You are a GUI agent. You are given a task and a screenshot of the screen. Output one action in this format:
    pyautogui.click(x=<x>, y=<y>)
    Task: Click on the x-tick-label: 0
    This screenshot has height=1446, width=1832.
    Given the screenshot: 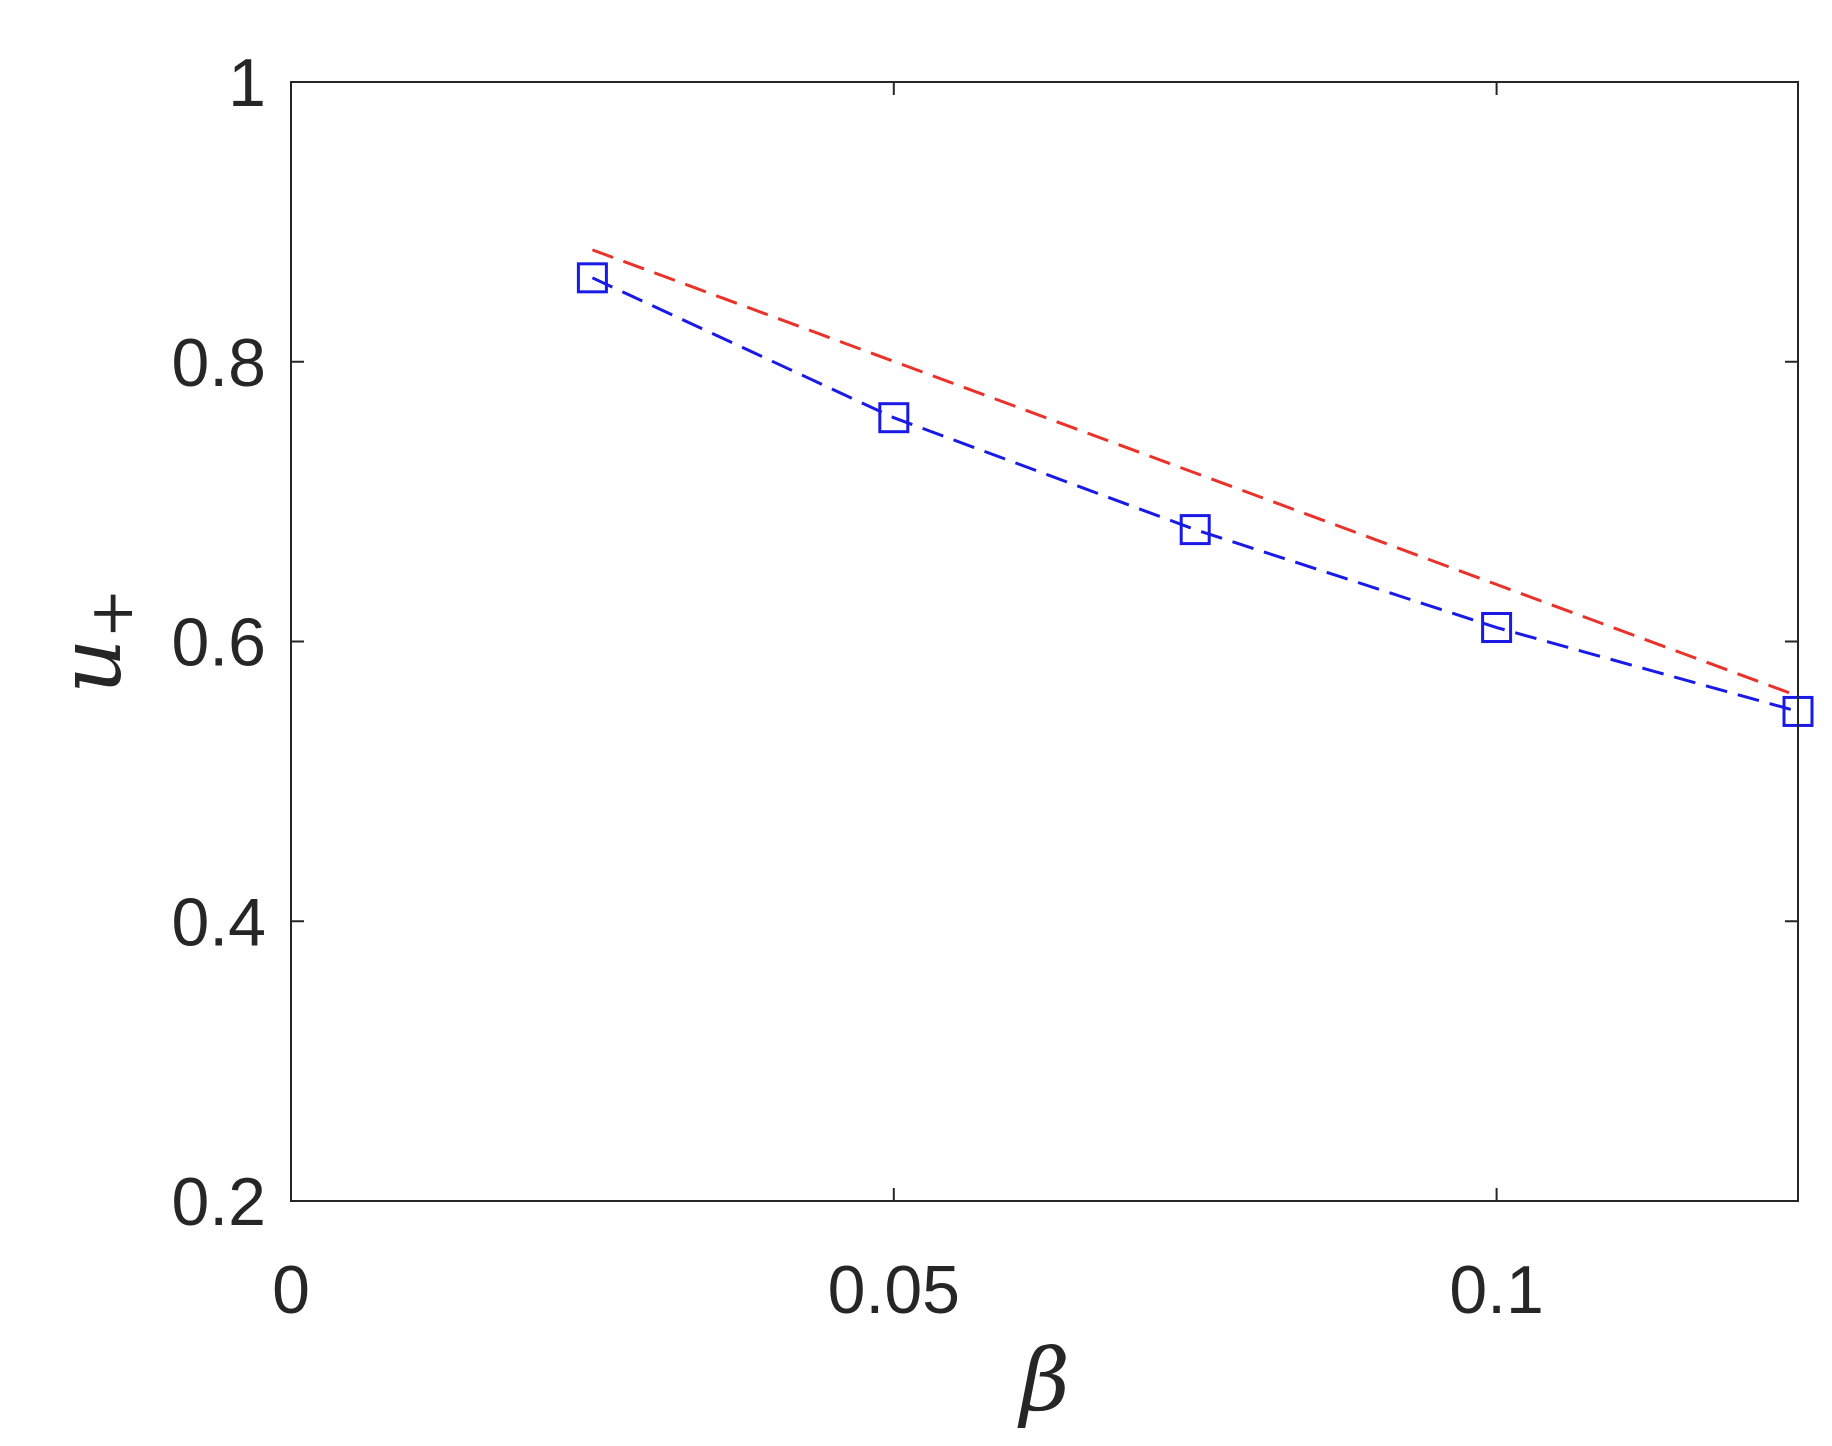 What is the action you would take?
    pyautogui.click(x=291, y=1290)
    